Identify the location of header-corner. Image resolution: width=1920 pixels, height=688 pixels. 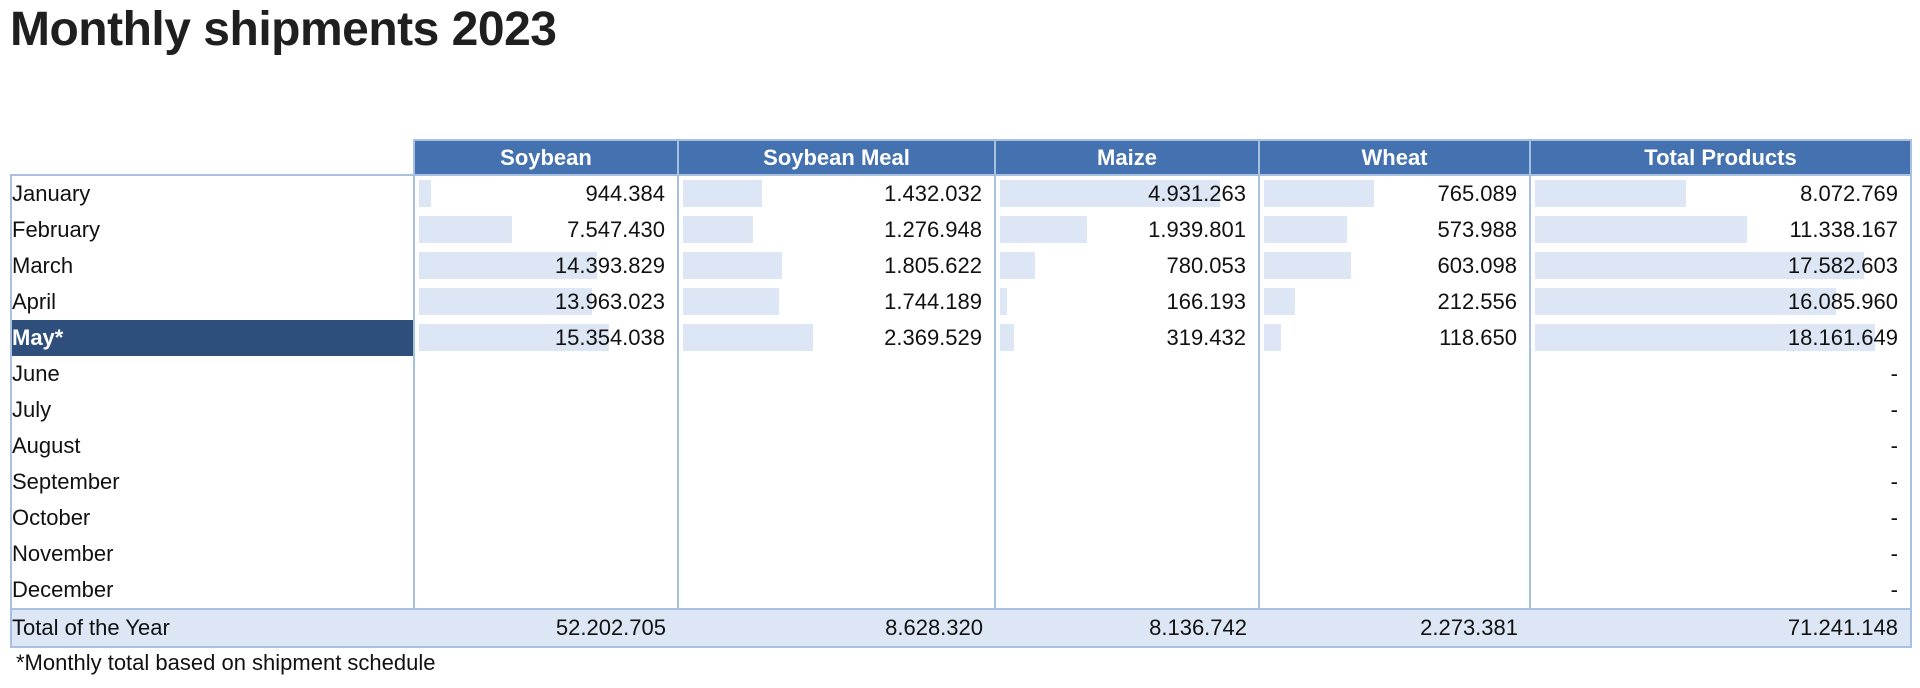
(213, 158).